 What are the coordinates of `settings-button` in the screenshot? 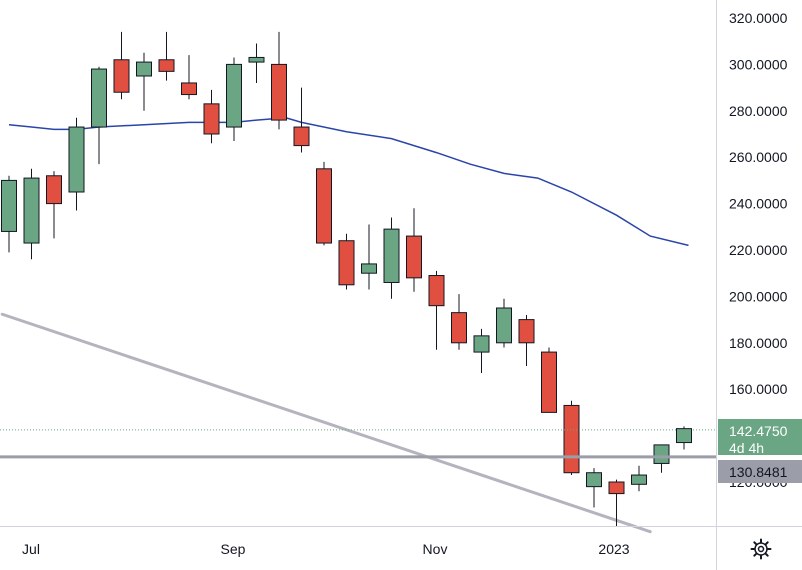 It's located at (761, 549).